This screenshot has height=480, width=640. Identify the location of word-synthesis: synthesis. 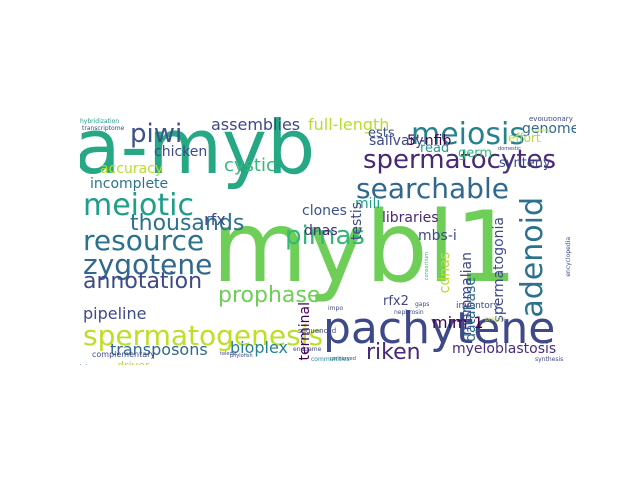
(549, 359).